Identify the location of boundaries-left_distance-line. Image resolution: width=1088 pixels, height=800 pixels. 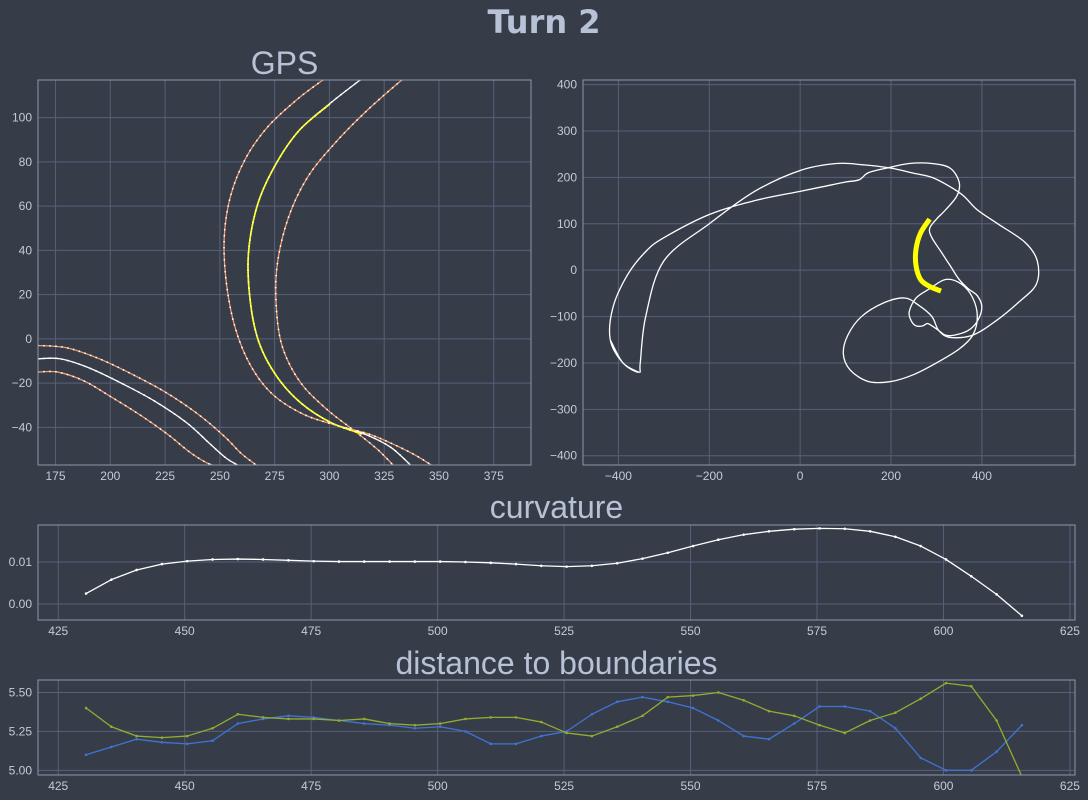
(554, 733).